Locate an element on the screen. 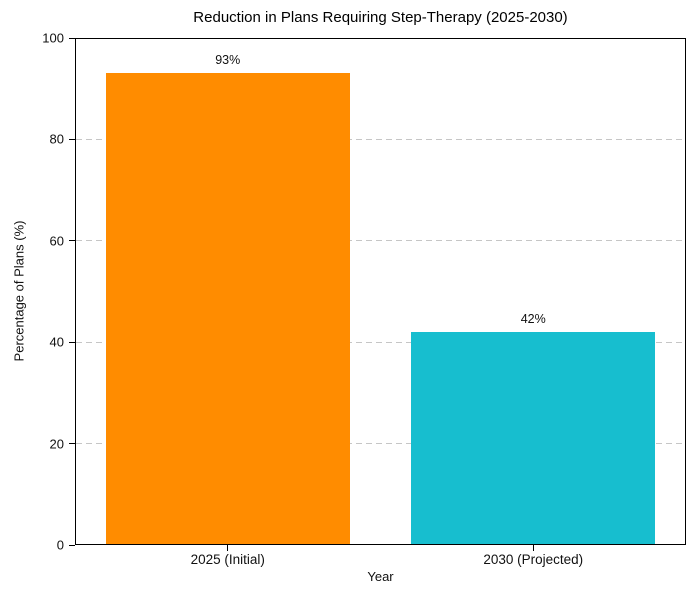 The height and width of the screenshot is (600, 700). y-tick-label: 0 is located at coordinates (60, 545).